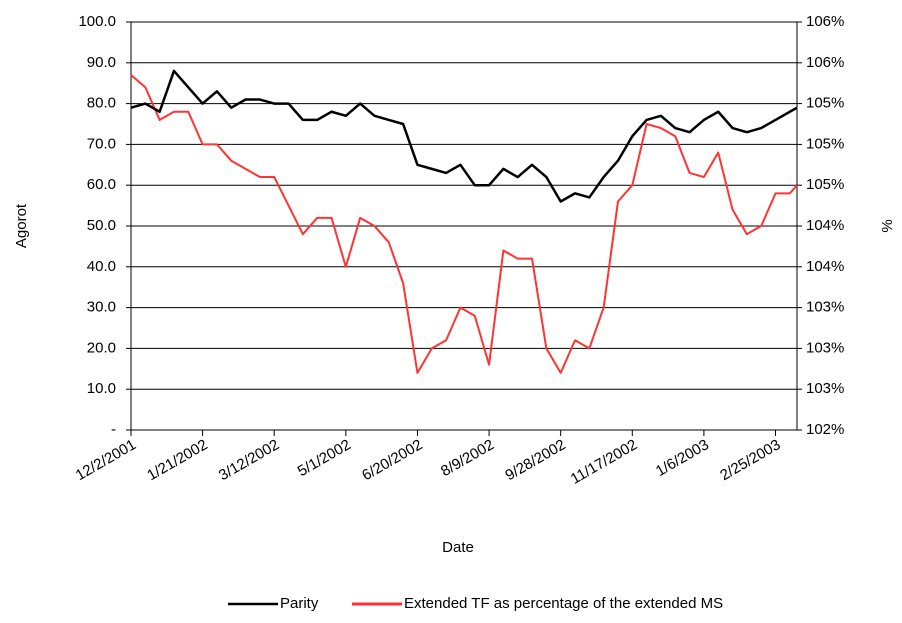  What do you see at coordinates (177, 460) in the screenshot?
I see `x-tick-label: 1/21/2002` at bounding box center [177, 460].